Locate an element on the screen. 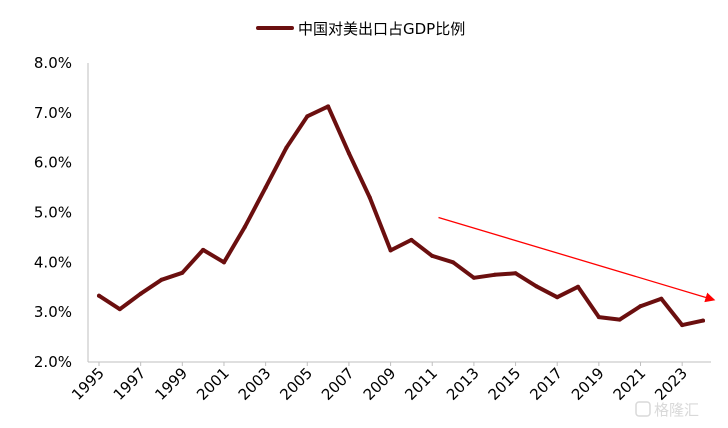  watermark-logo-icon is located at coordinates (643, 409).